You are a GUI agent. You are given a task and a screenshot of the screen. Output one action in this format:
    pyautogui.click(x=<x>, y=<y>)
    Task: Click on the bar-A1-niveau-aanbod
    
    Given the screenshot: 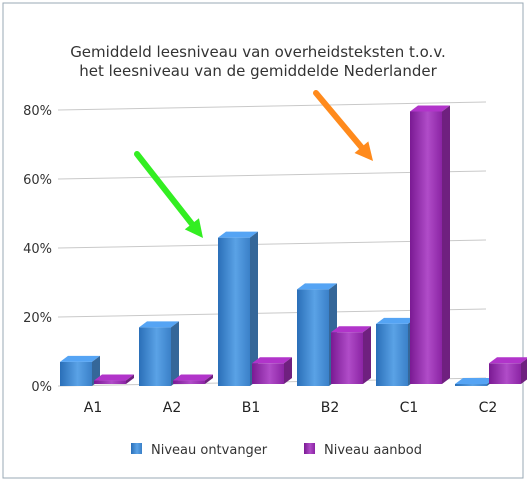 What is the action you would take?
    pyautogui.click(x=114, y=379)
    